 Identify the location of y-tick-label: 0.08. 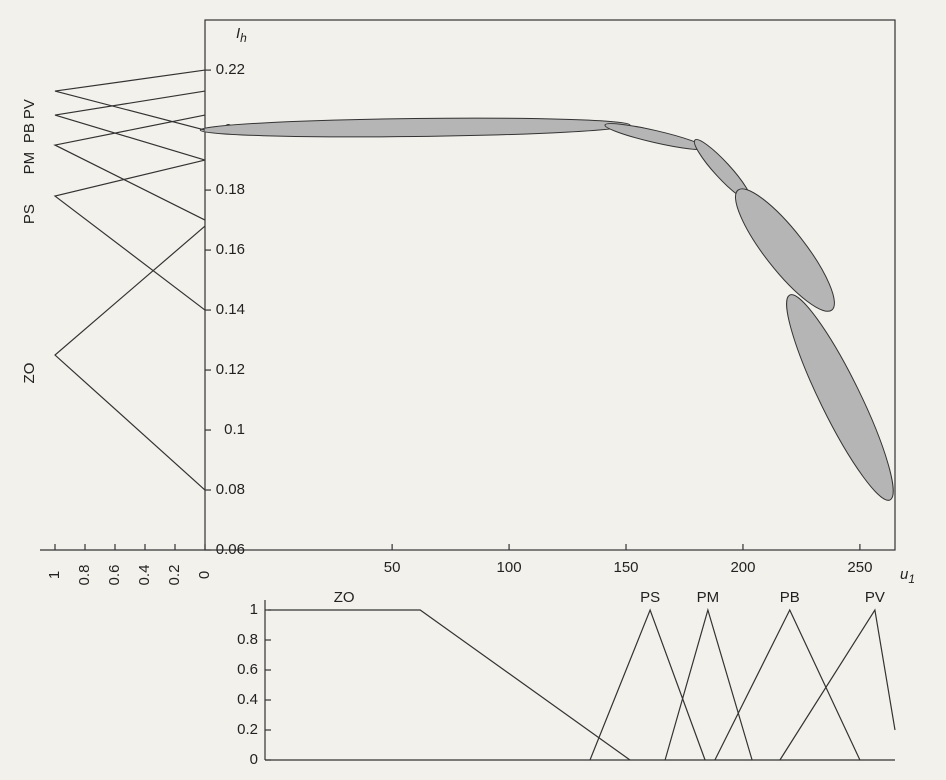
(230, 489).